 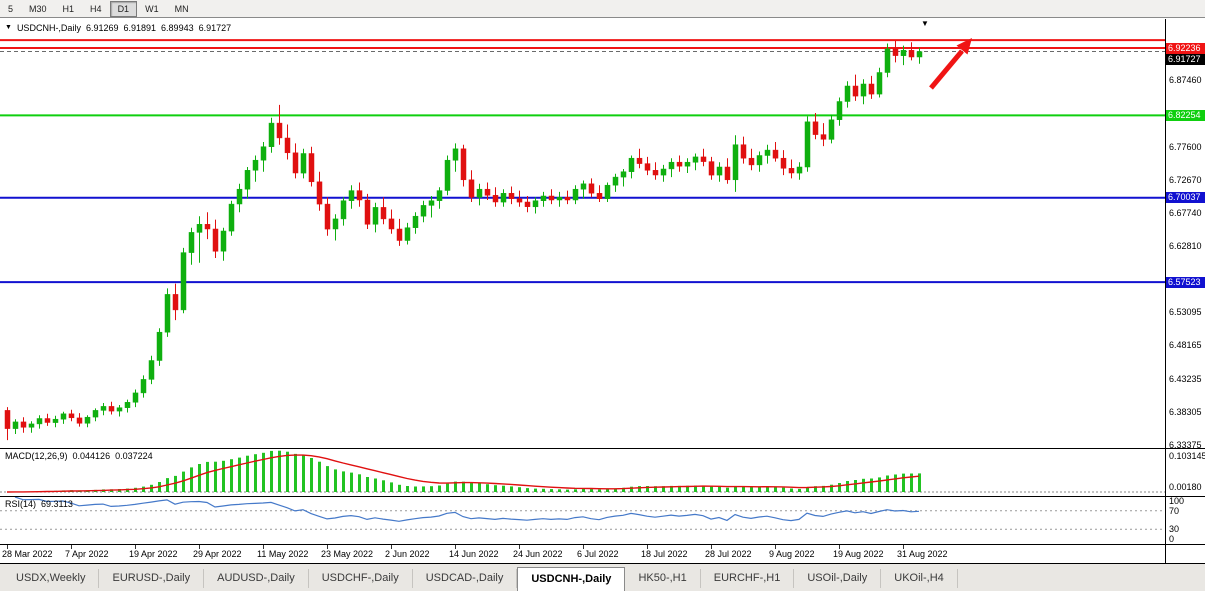 I want to click on rsi-line, so click(x=467, y=509).